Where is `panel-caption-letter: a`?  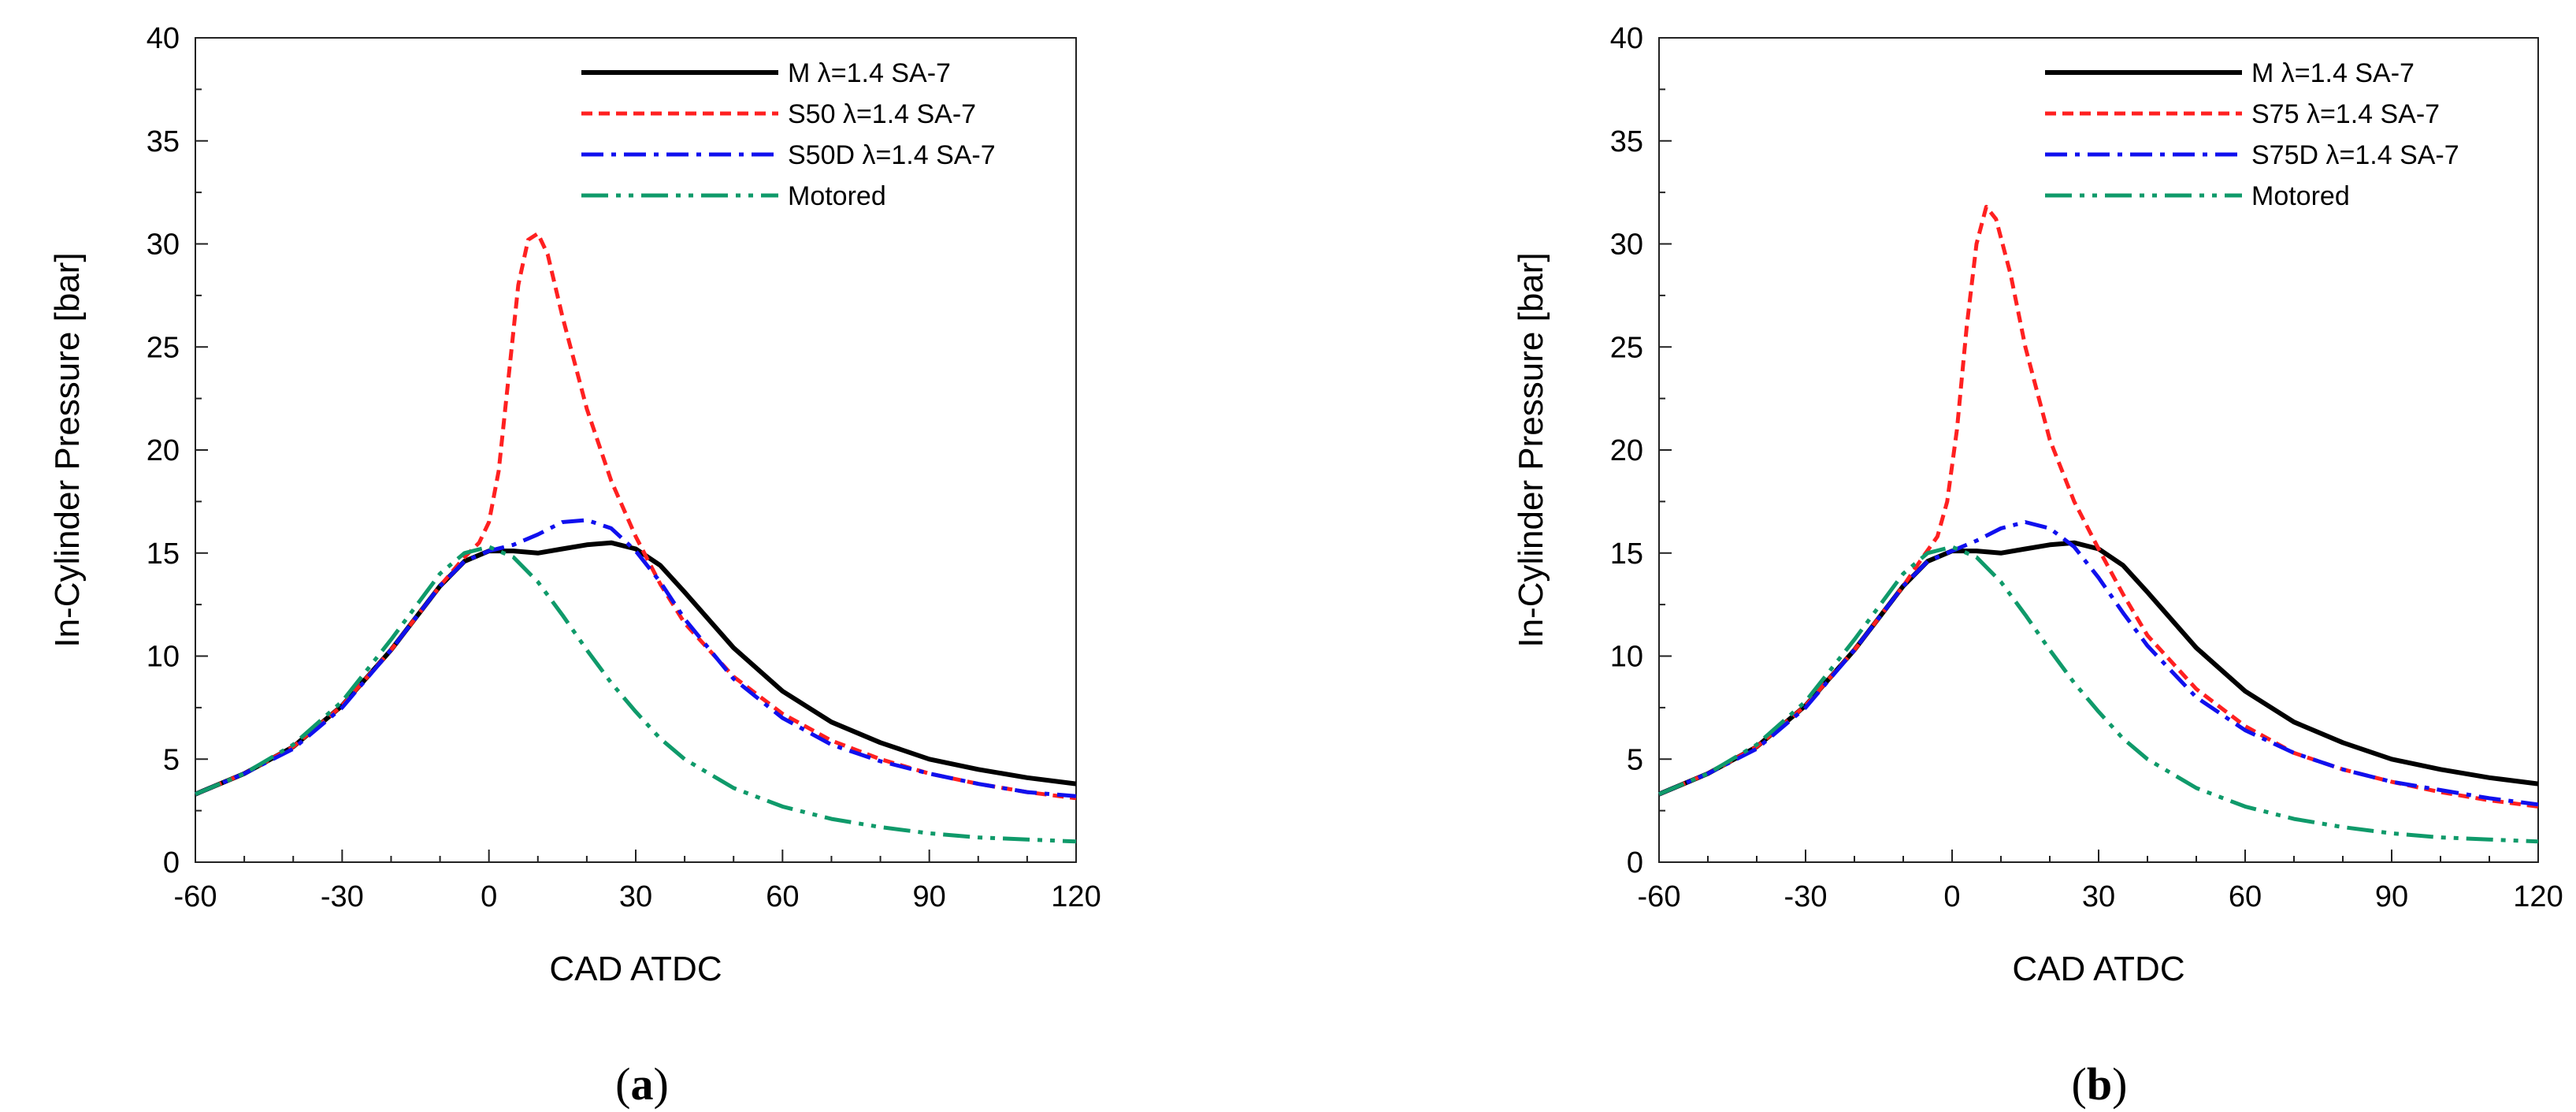 panel-caption-letter: a is located at coordinates (642, 1084).